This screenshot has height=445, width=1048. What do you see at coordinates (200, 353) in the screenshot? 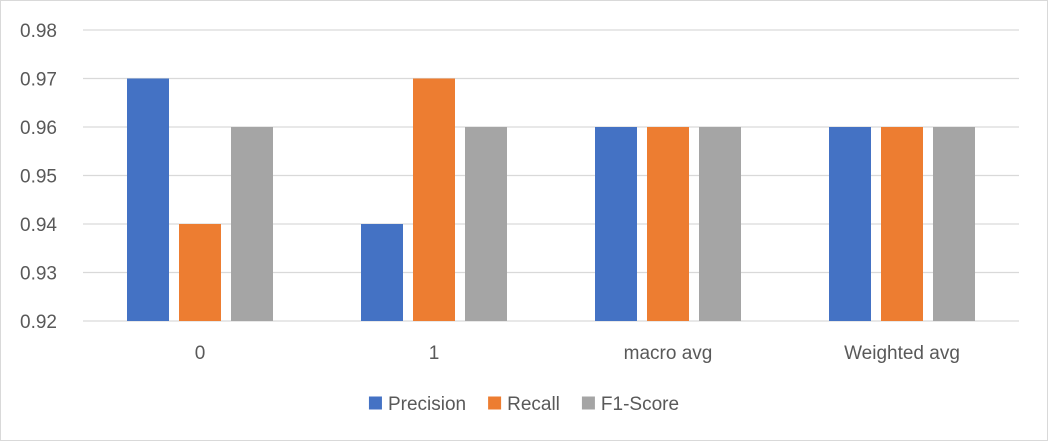
I see `x-category-label: 0` at bounding box center [200, 353].